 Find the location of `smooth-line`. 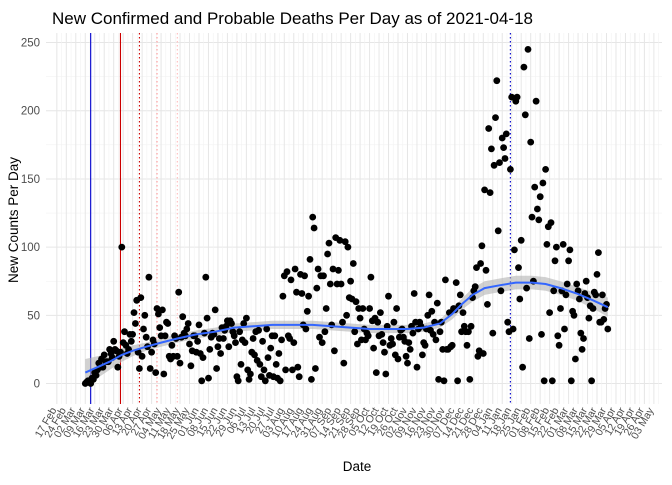

smooth-line is located at coordinates (346, 327).